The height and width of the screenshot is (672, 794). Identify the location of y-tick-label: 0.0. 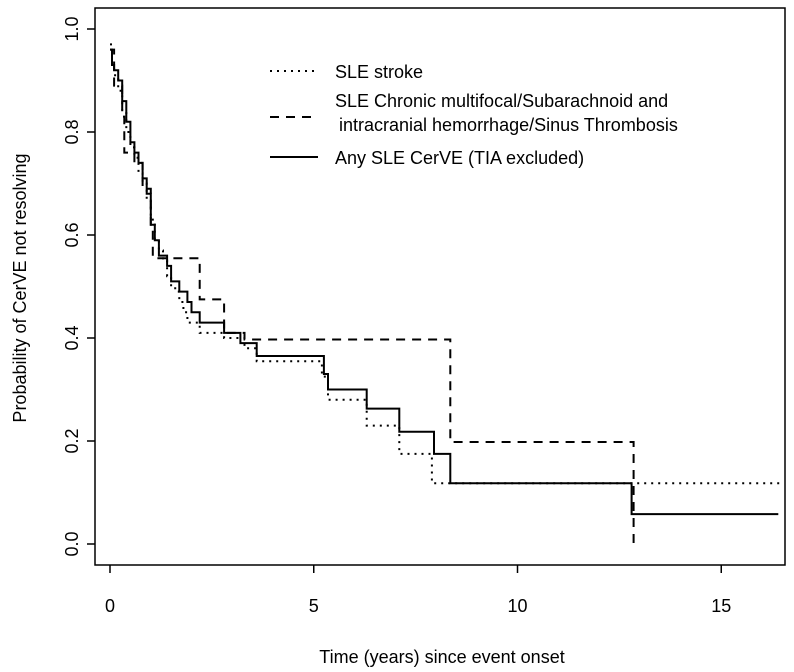
(72, 543).